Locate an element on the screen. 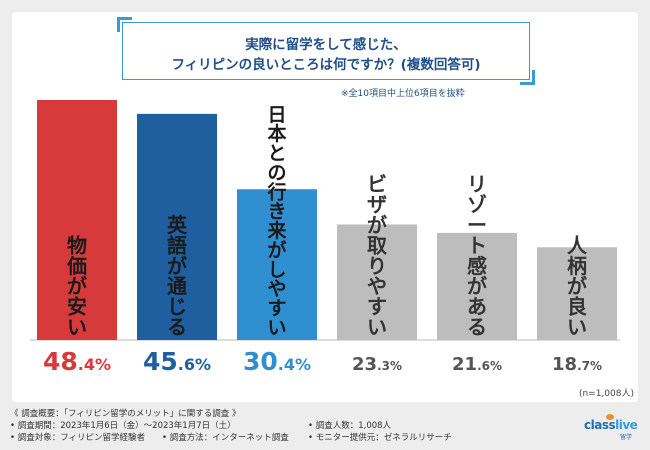 The image size is (650, 450). value-label: 48.4% is located at coordinates (77, 361).